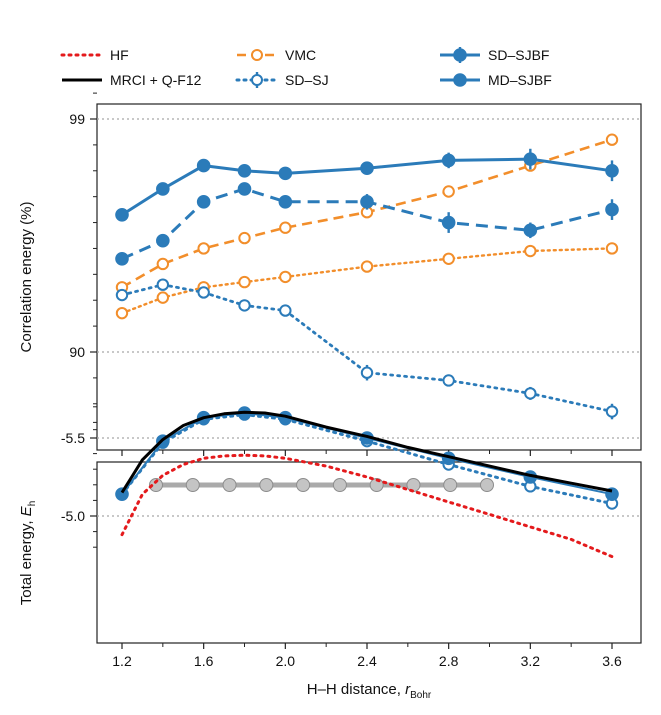  Describe the element at coordinates (73, 438) in the screenshot. I see `bottom-y-tick-label: -5.5` at that location.